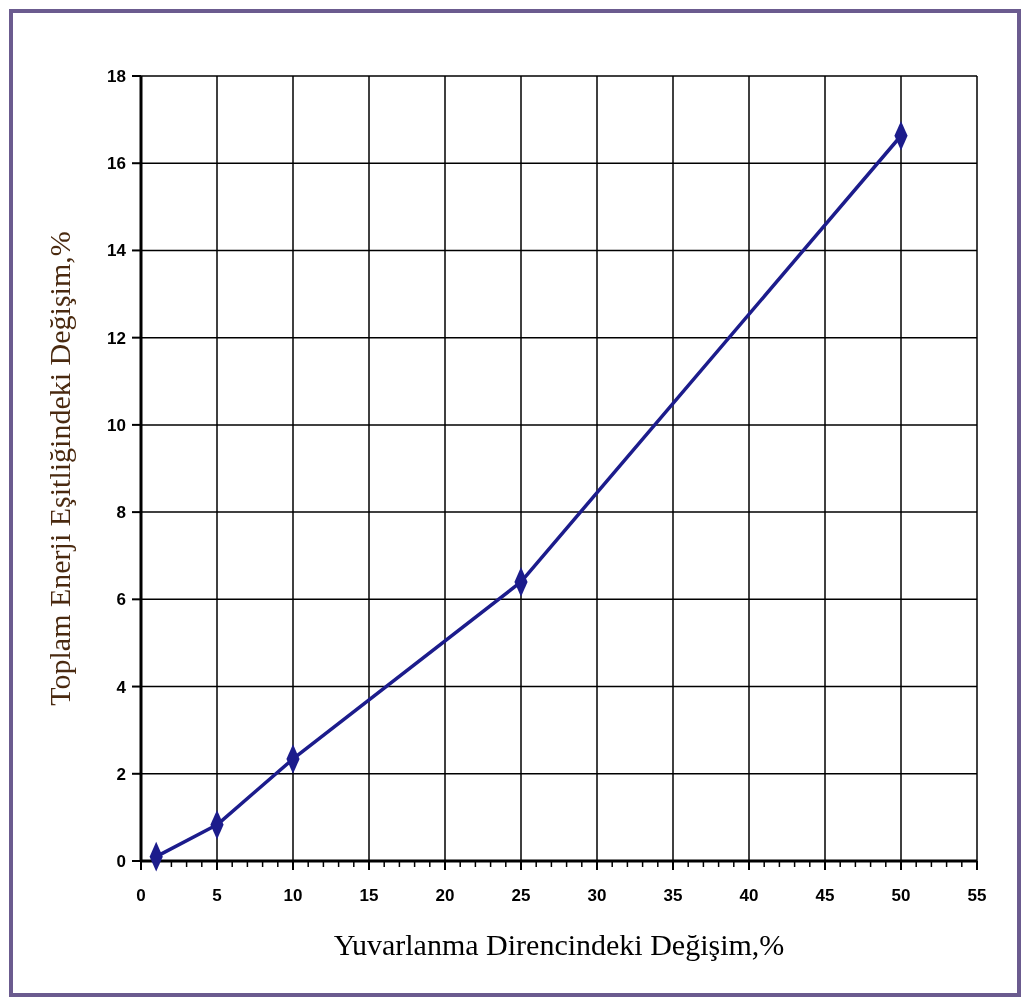 The width and height of the screenshot is (1030, 1007). I want to click on x-tick-label: 40, so click(749, 895).